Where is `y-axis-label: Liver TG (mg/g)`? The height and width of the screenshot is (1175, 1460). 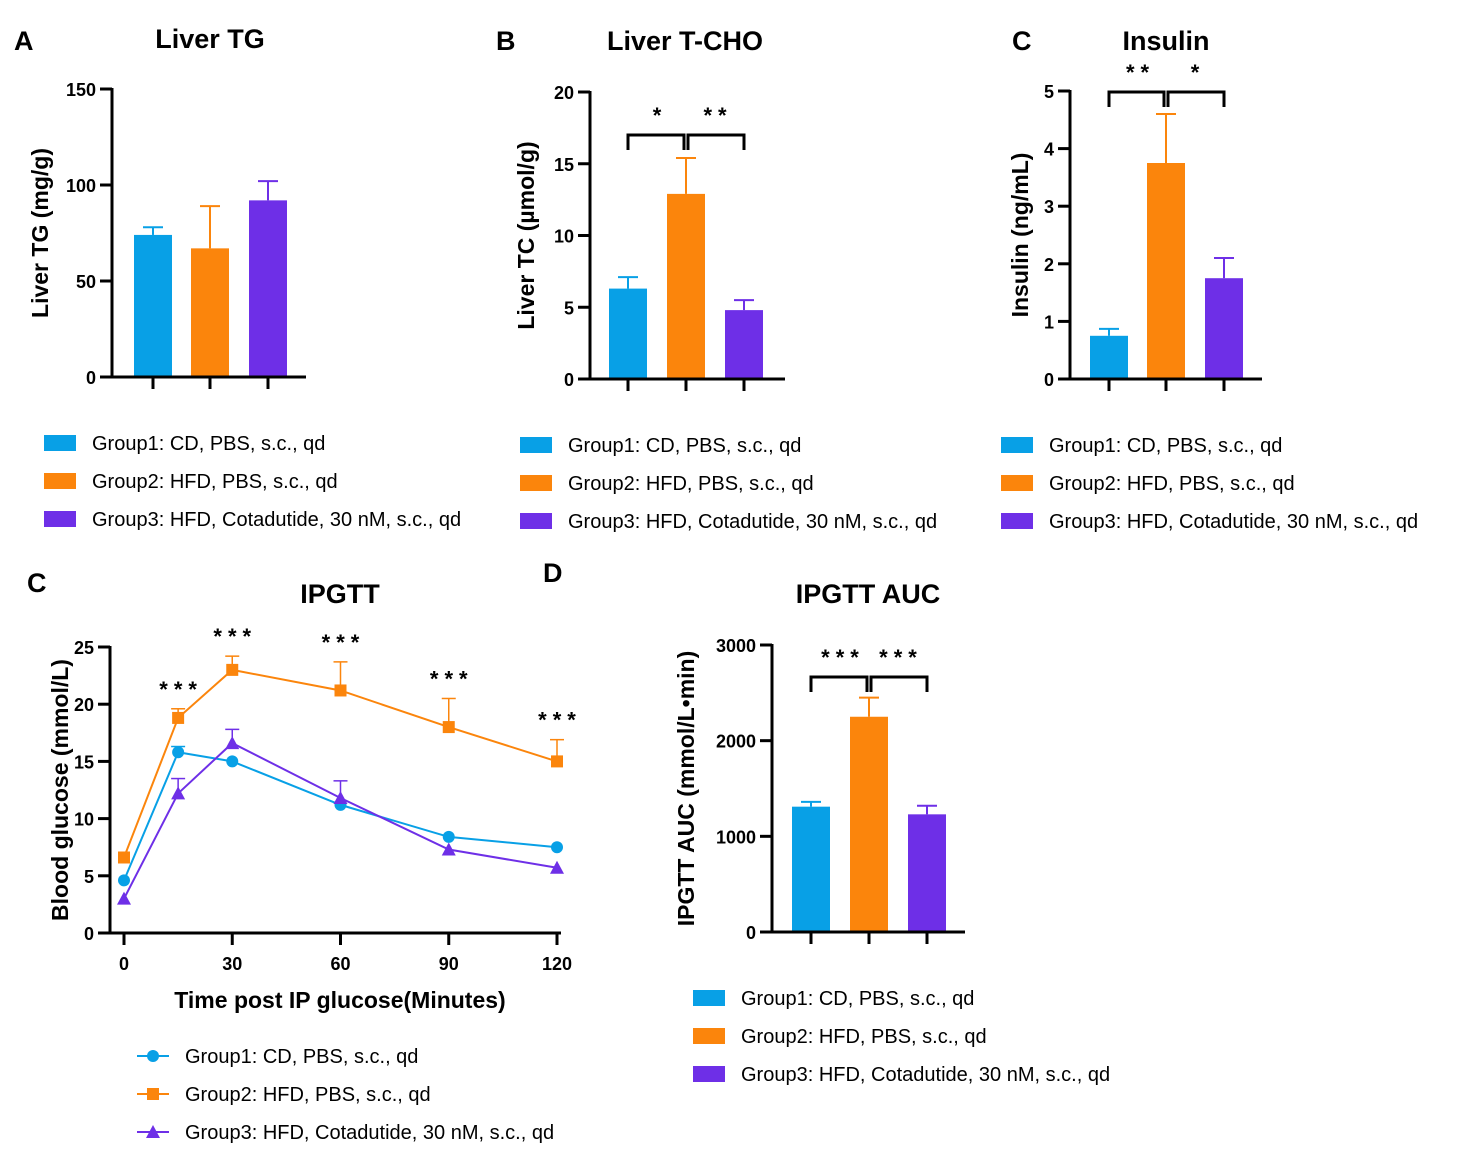
y-axis-label: Liver TG (mg/g) is located at coordinates (40, 233).